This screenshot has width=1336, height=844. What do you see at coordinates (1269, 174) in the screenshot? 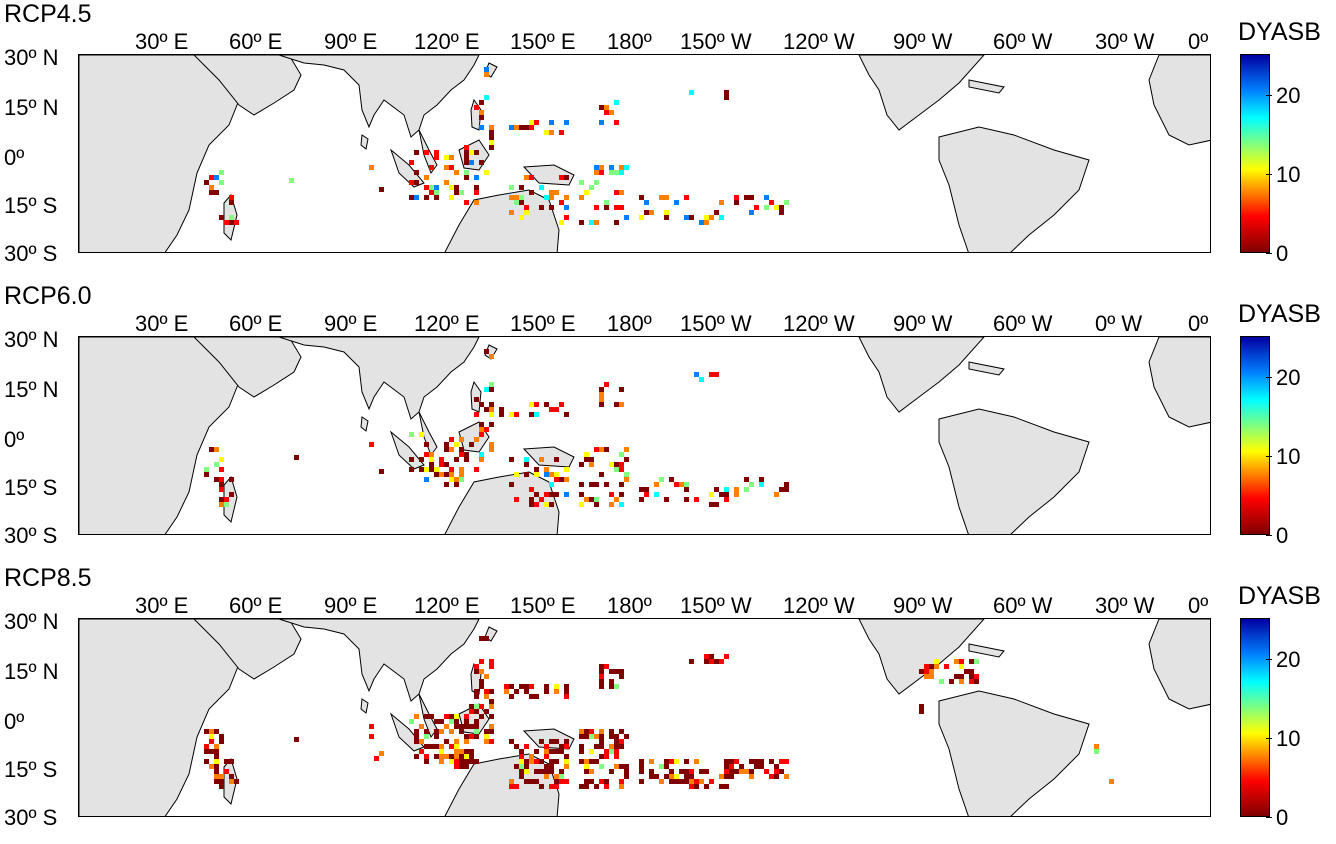
I see `colorbar-tick-mark` at bounding box center [1269, 174].